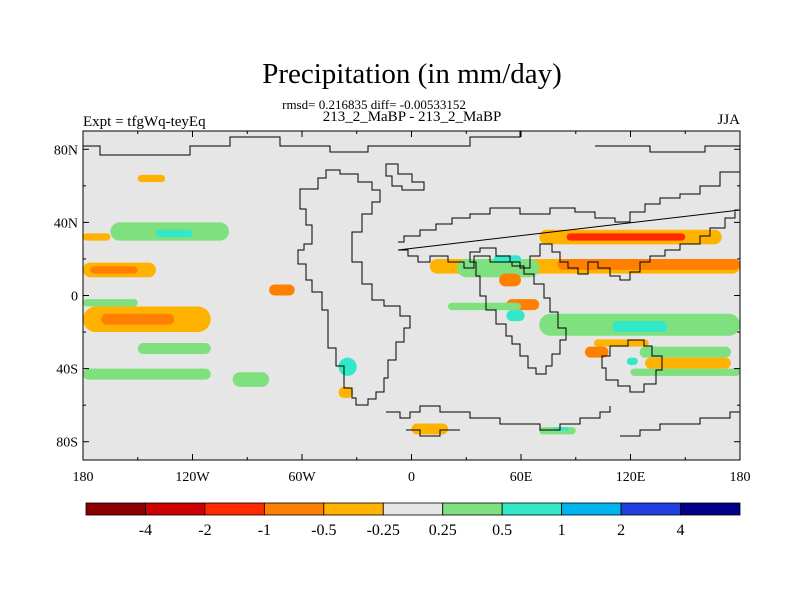 Image resolution: width=800 pixels, height=600 pixels. Describe the element at coordinates (302, 477) in the screenshot. I see `x-tick-label: 60W` at that location.